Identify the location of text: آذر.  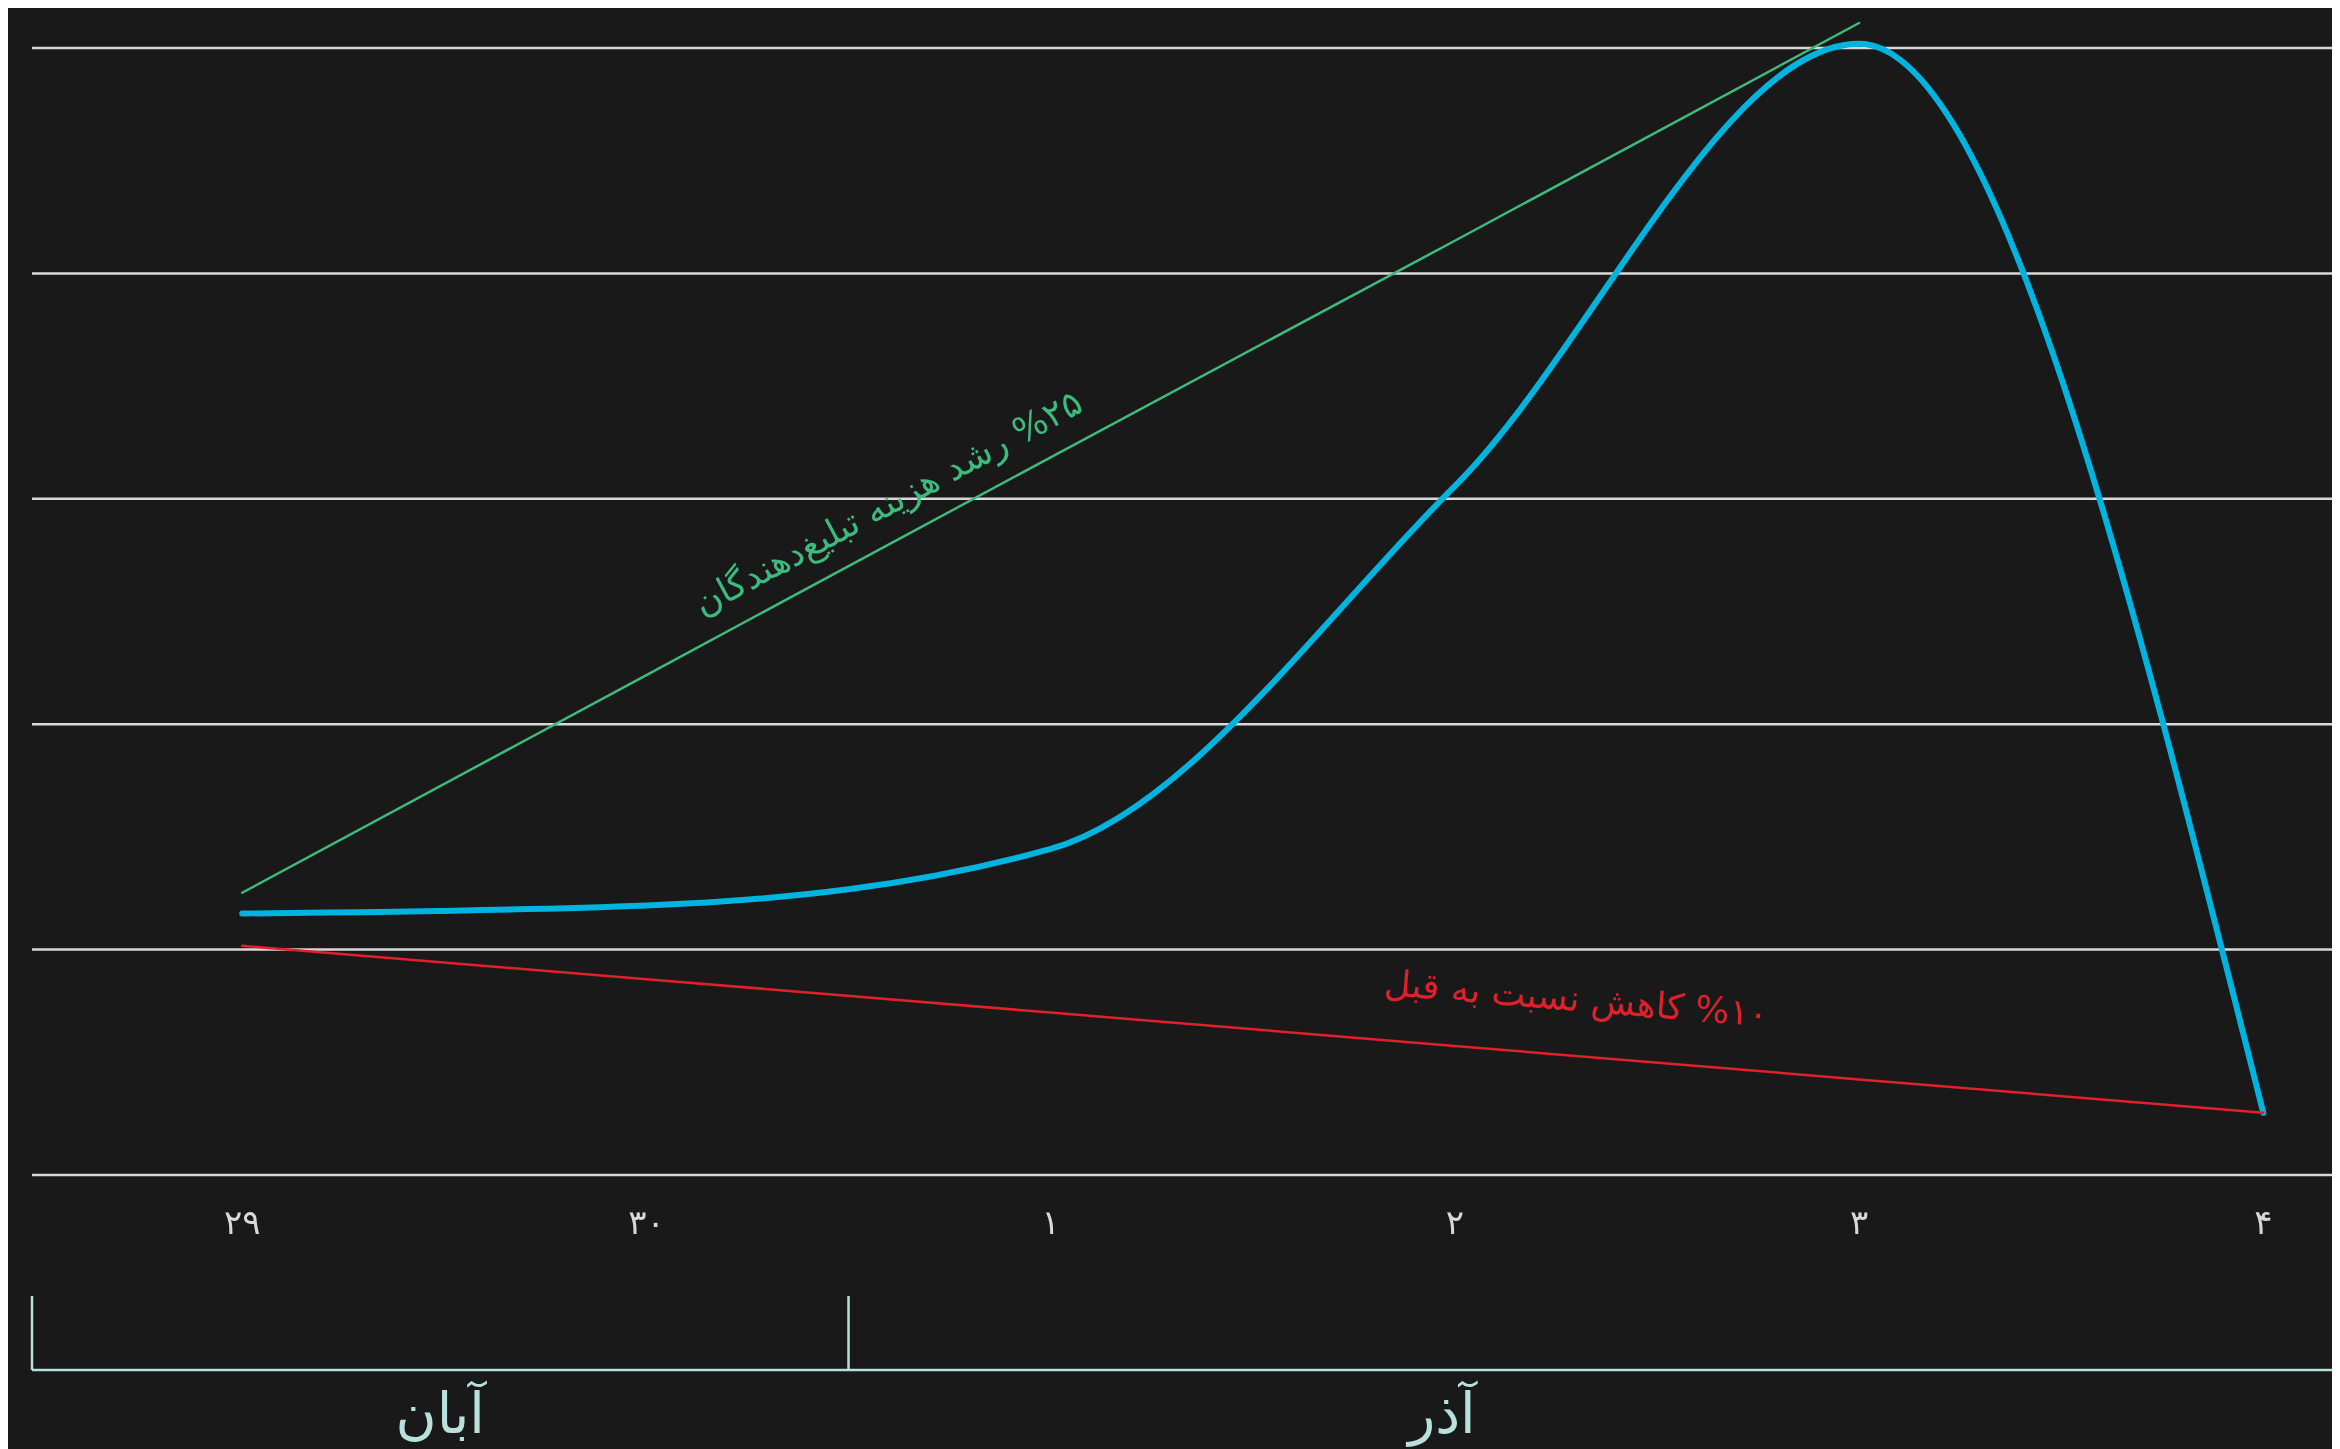
(1442, 1414).